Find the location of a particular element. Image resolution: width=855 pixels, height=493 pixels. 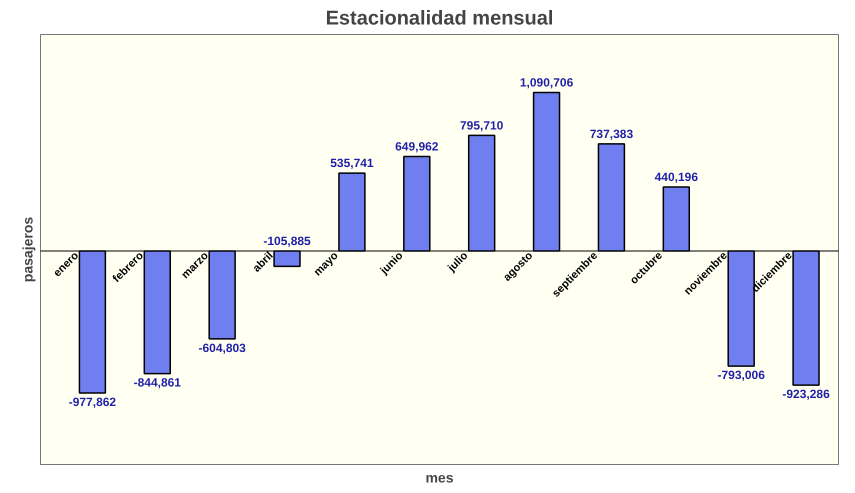

data-label: -977,862 is located at coordinates (92, 402).